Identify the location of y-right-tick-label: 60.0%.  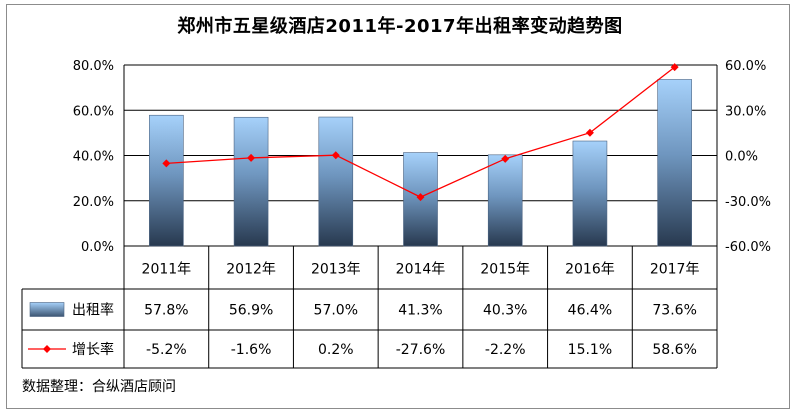
(745, 66).